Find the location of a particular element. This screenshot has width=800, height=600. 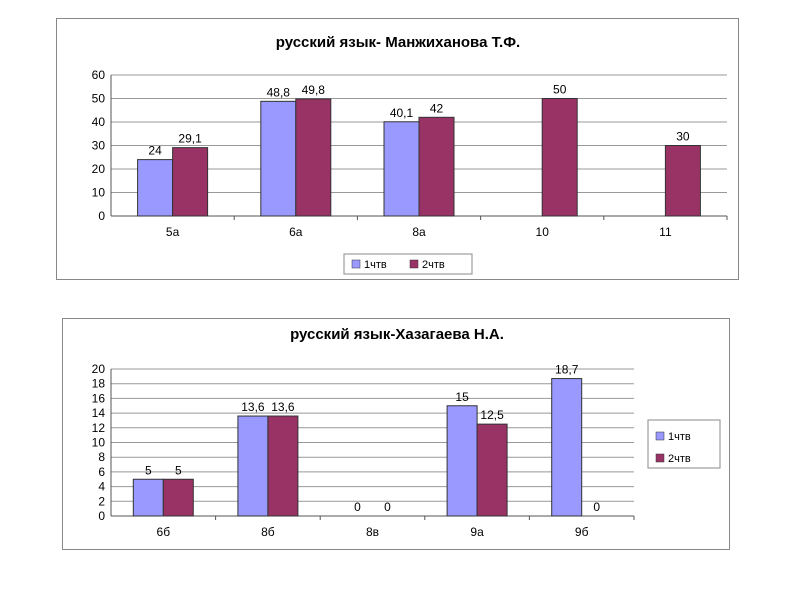

data-label: 18,7 is located at coordinates (567, 370).